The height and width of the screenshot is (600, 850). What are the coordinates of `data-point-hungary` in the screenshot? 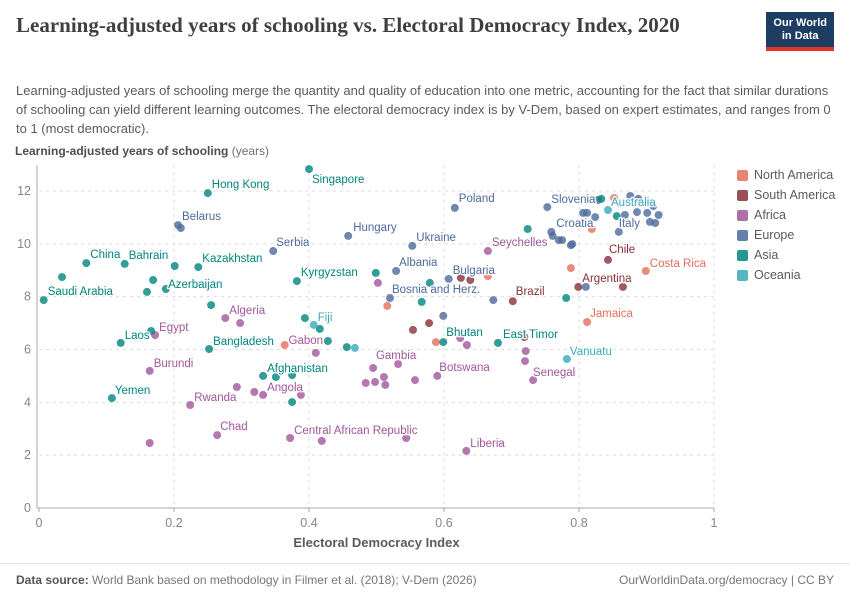 It's located at (348, 235).